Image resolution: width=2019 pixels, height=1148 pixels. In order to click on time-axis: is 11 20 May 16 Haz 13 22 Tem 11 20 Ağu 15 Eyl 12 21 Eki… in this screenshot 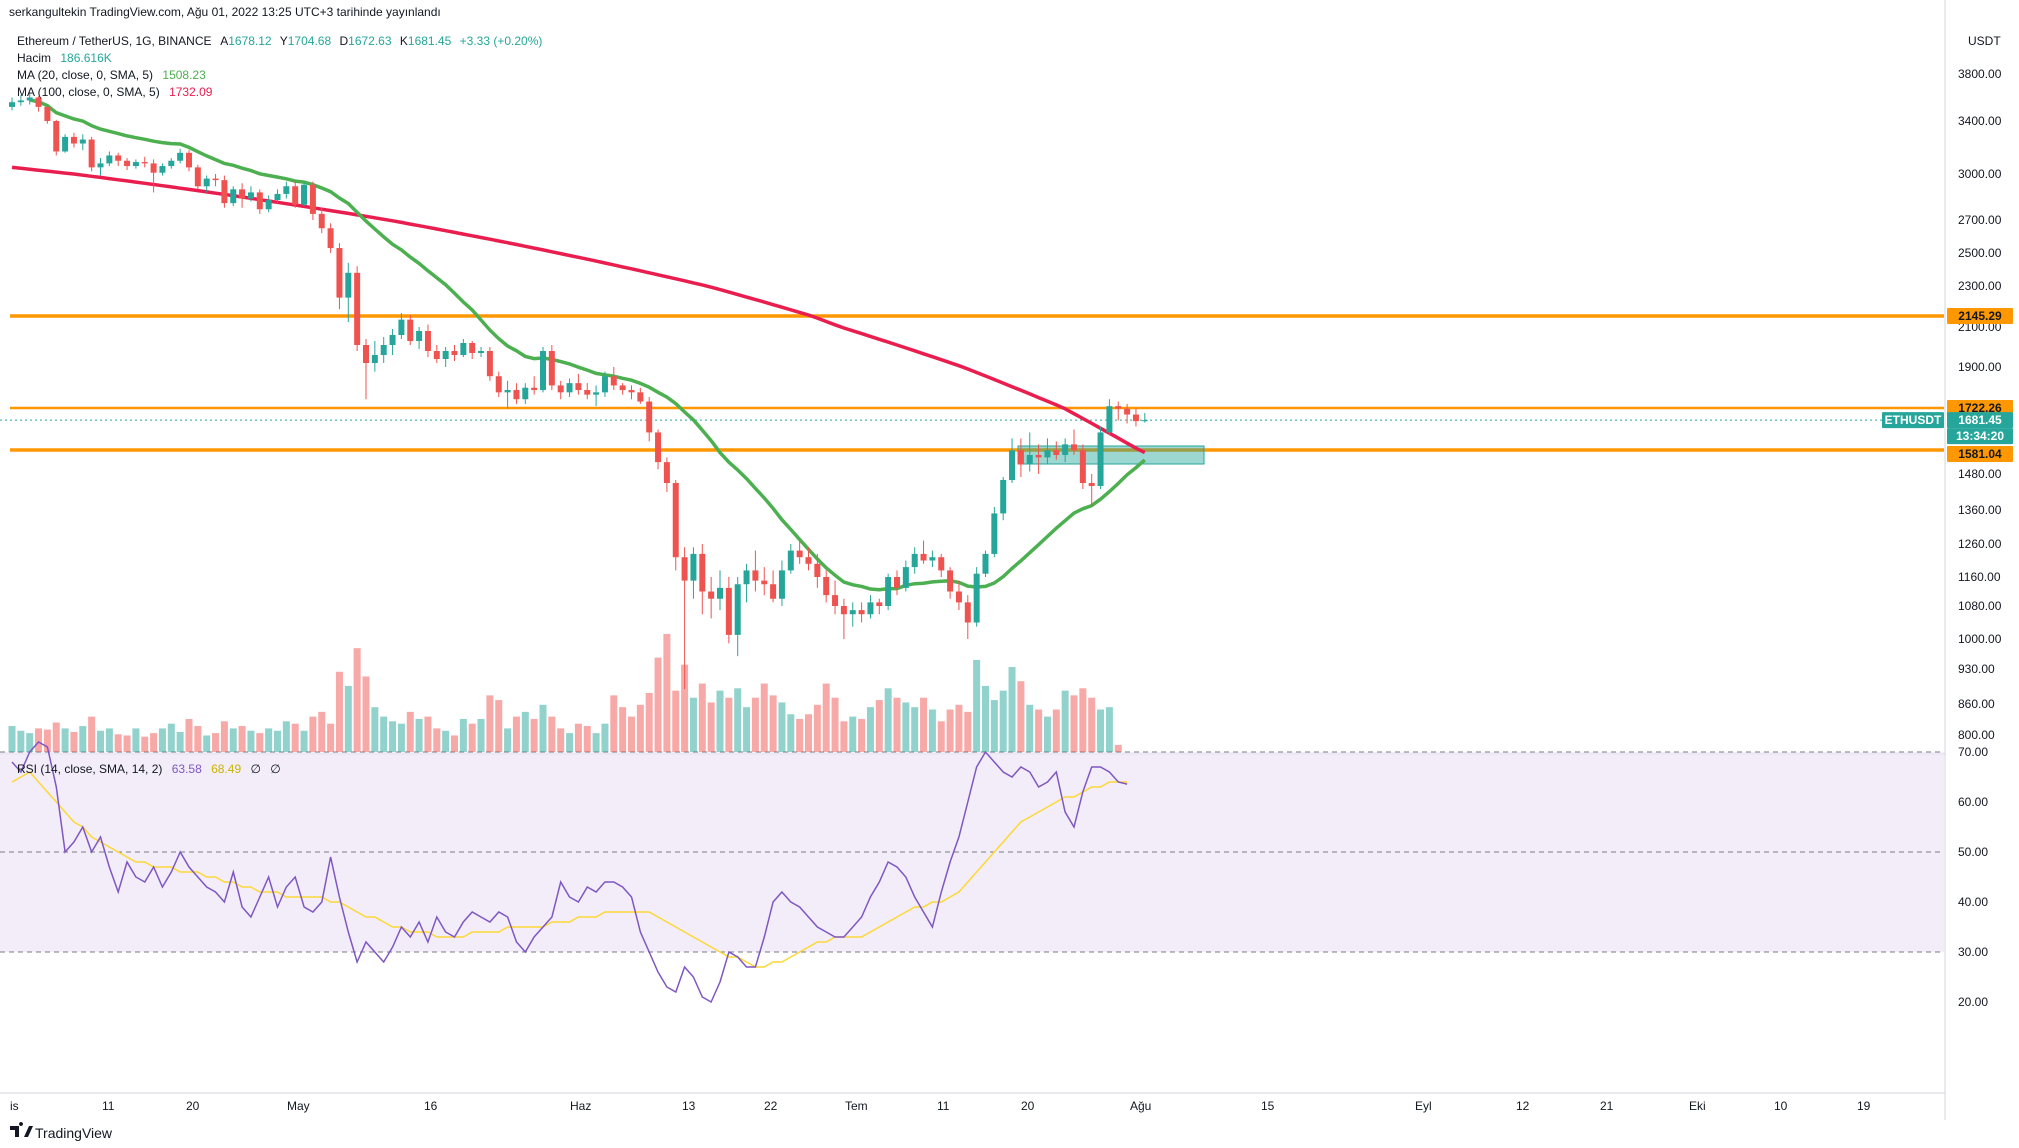, I will do `click(940, 1106)`.